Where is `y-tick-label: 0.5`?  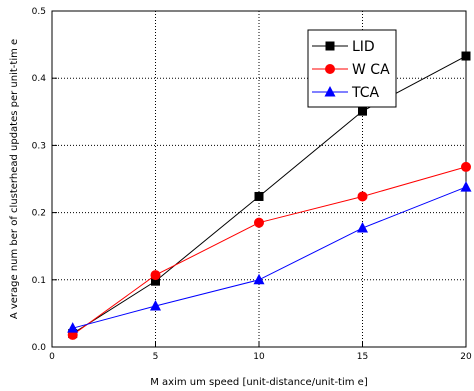 y-tick-label: 0.5 is located at coordinates (39, 12).